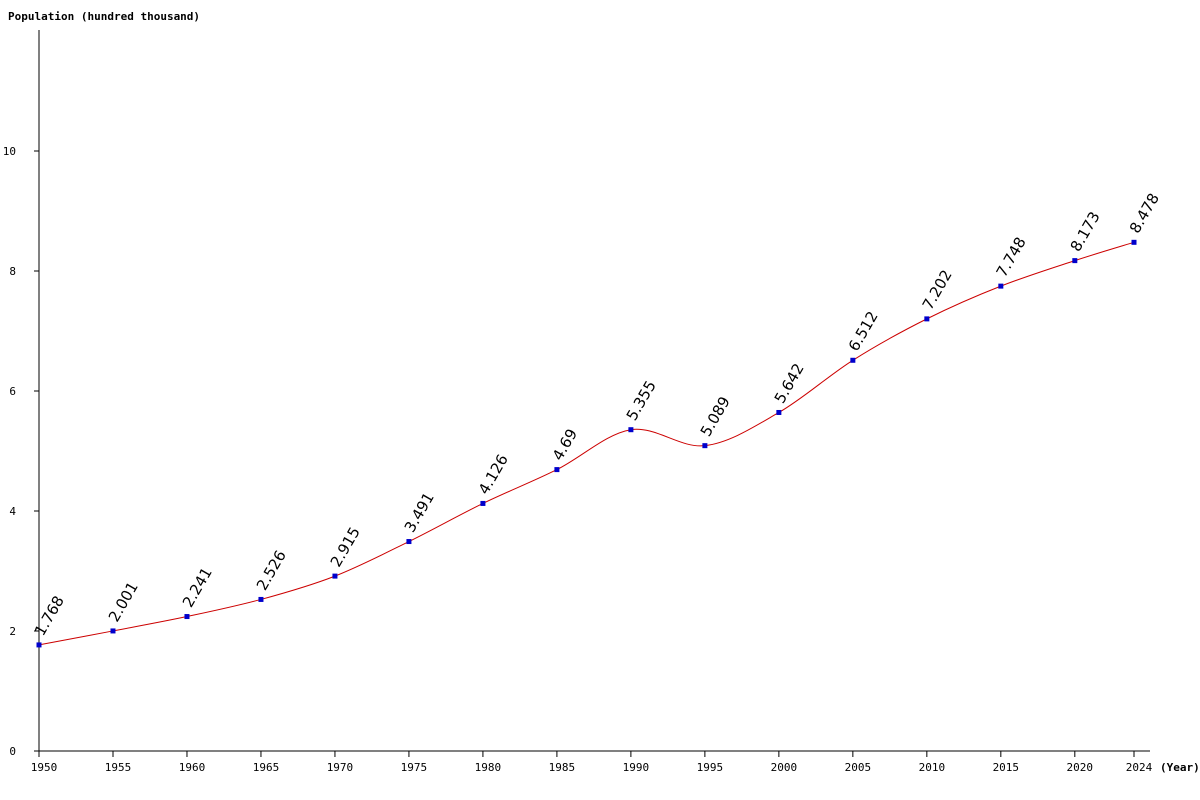 This screenshot has height=800, width=1200. What do you see at coordinates (340, 767) in the screenshot?
I see `x-tick-label: 1970` at bounding box center [340, 767].